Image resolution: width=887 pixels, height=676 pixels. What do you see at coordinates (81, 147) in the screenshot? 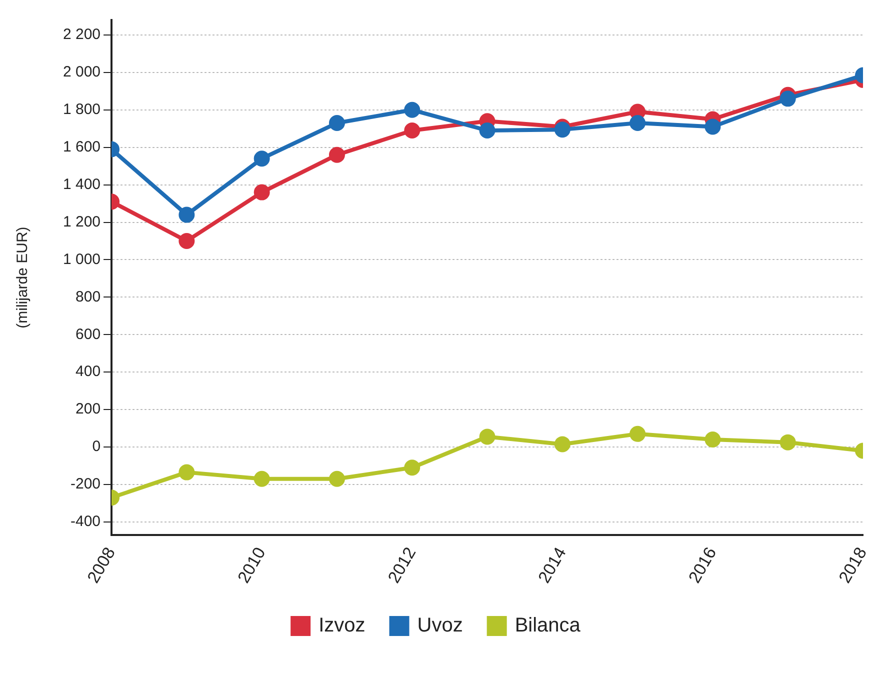
I see `y-tick-label: 1 600` at bounding box center [81, 147].